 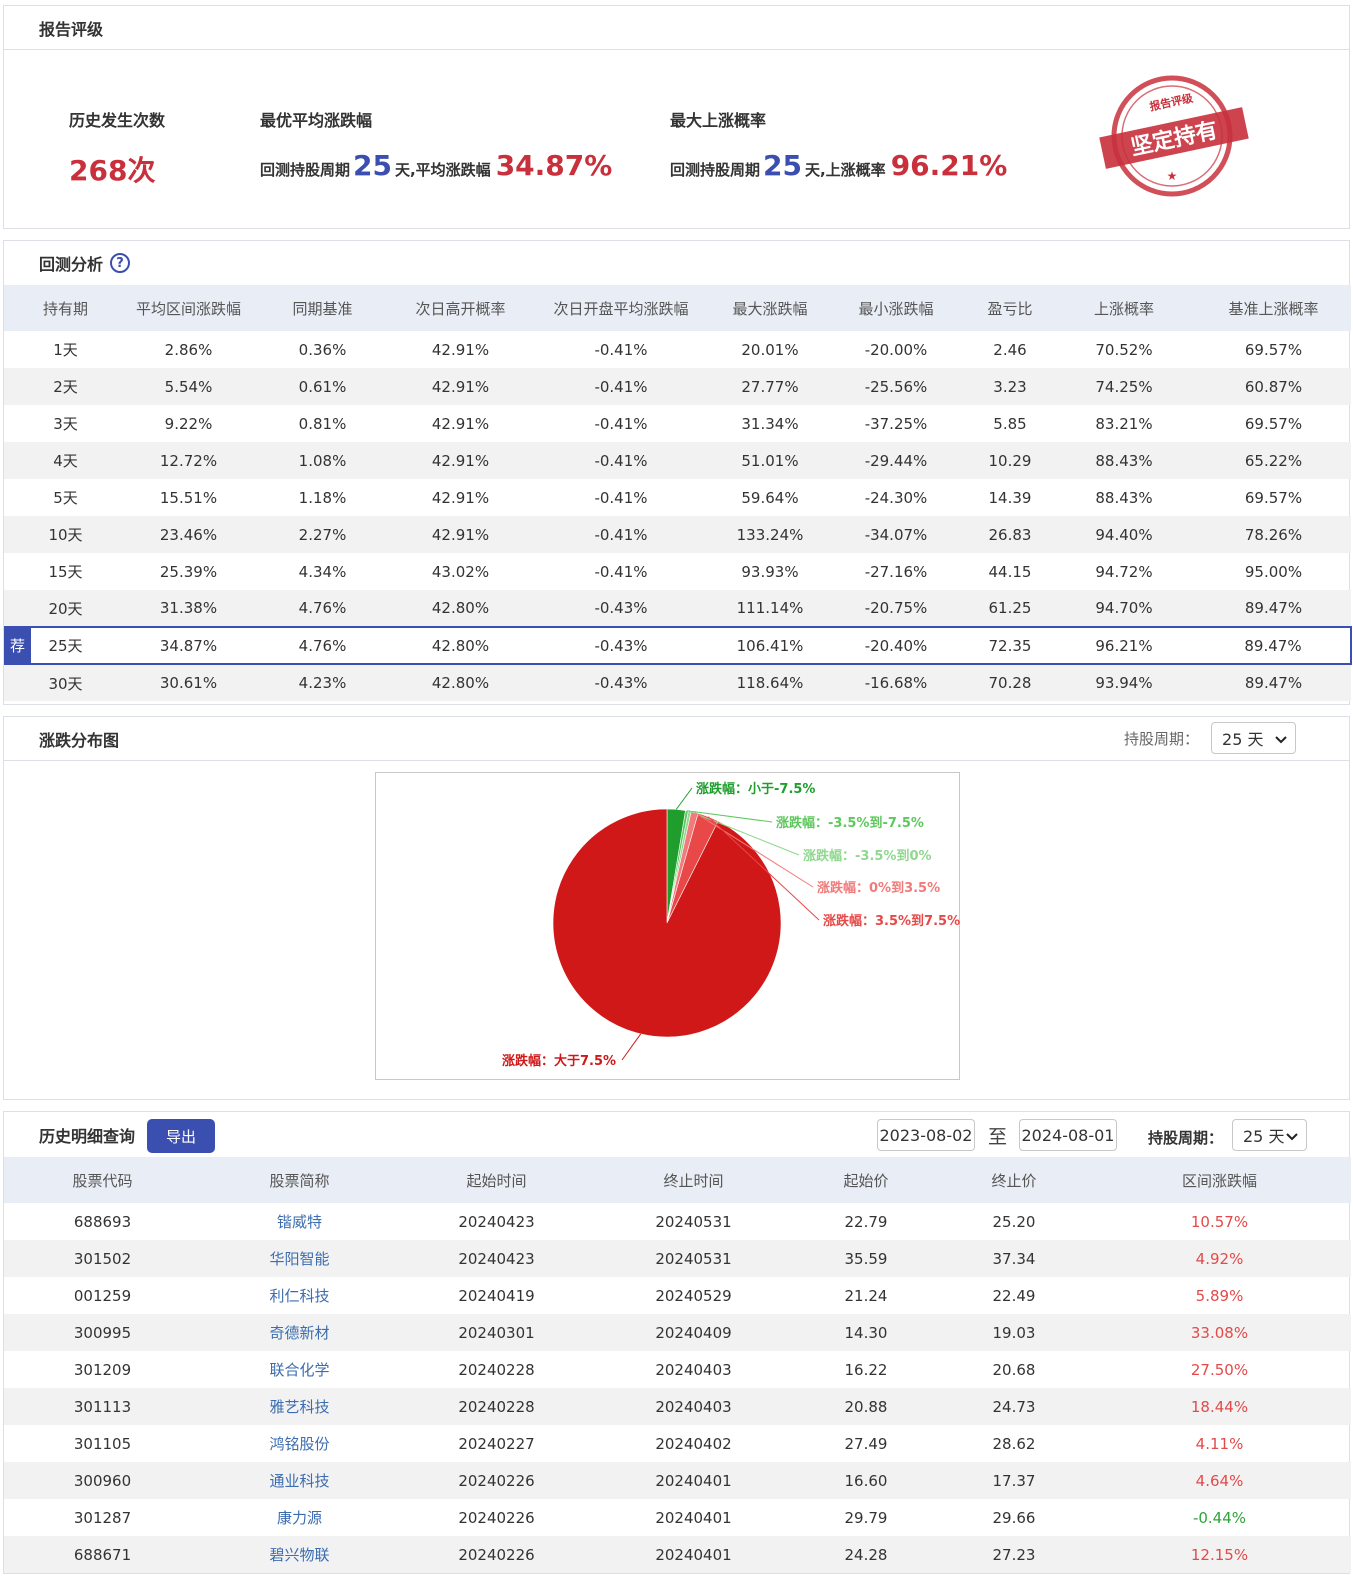 What do you see at coordinates (896, 497) in the screenshot?
I see `backtest-cell: -24.30%` at bounding box center [896, 497].